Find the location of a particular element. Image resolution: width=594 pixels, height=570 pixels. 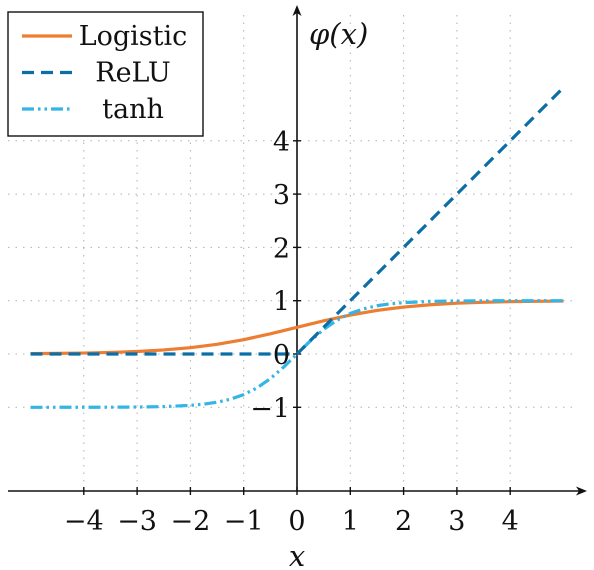

y-tick-label: 0 is located at coordinates (281, 355).